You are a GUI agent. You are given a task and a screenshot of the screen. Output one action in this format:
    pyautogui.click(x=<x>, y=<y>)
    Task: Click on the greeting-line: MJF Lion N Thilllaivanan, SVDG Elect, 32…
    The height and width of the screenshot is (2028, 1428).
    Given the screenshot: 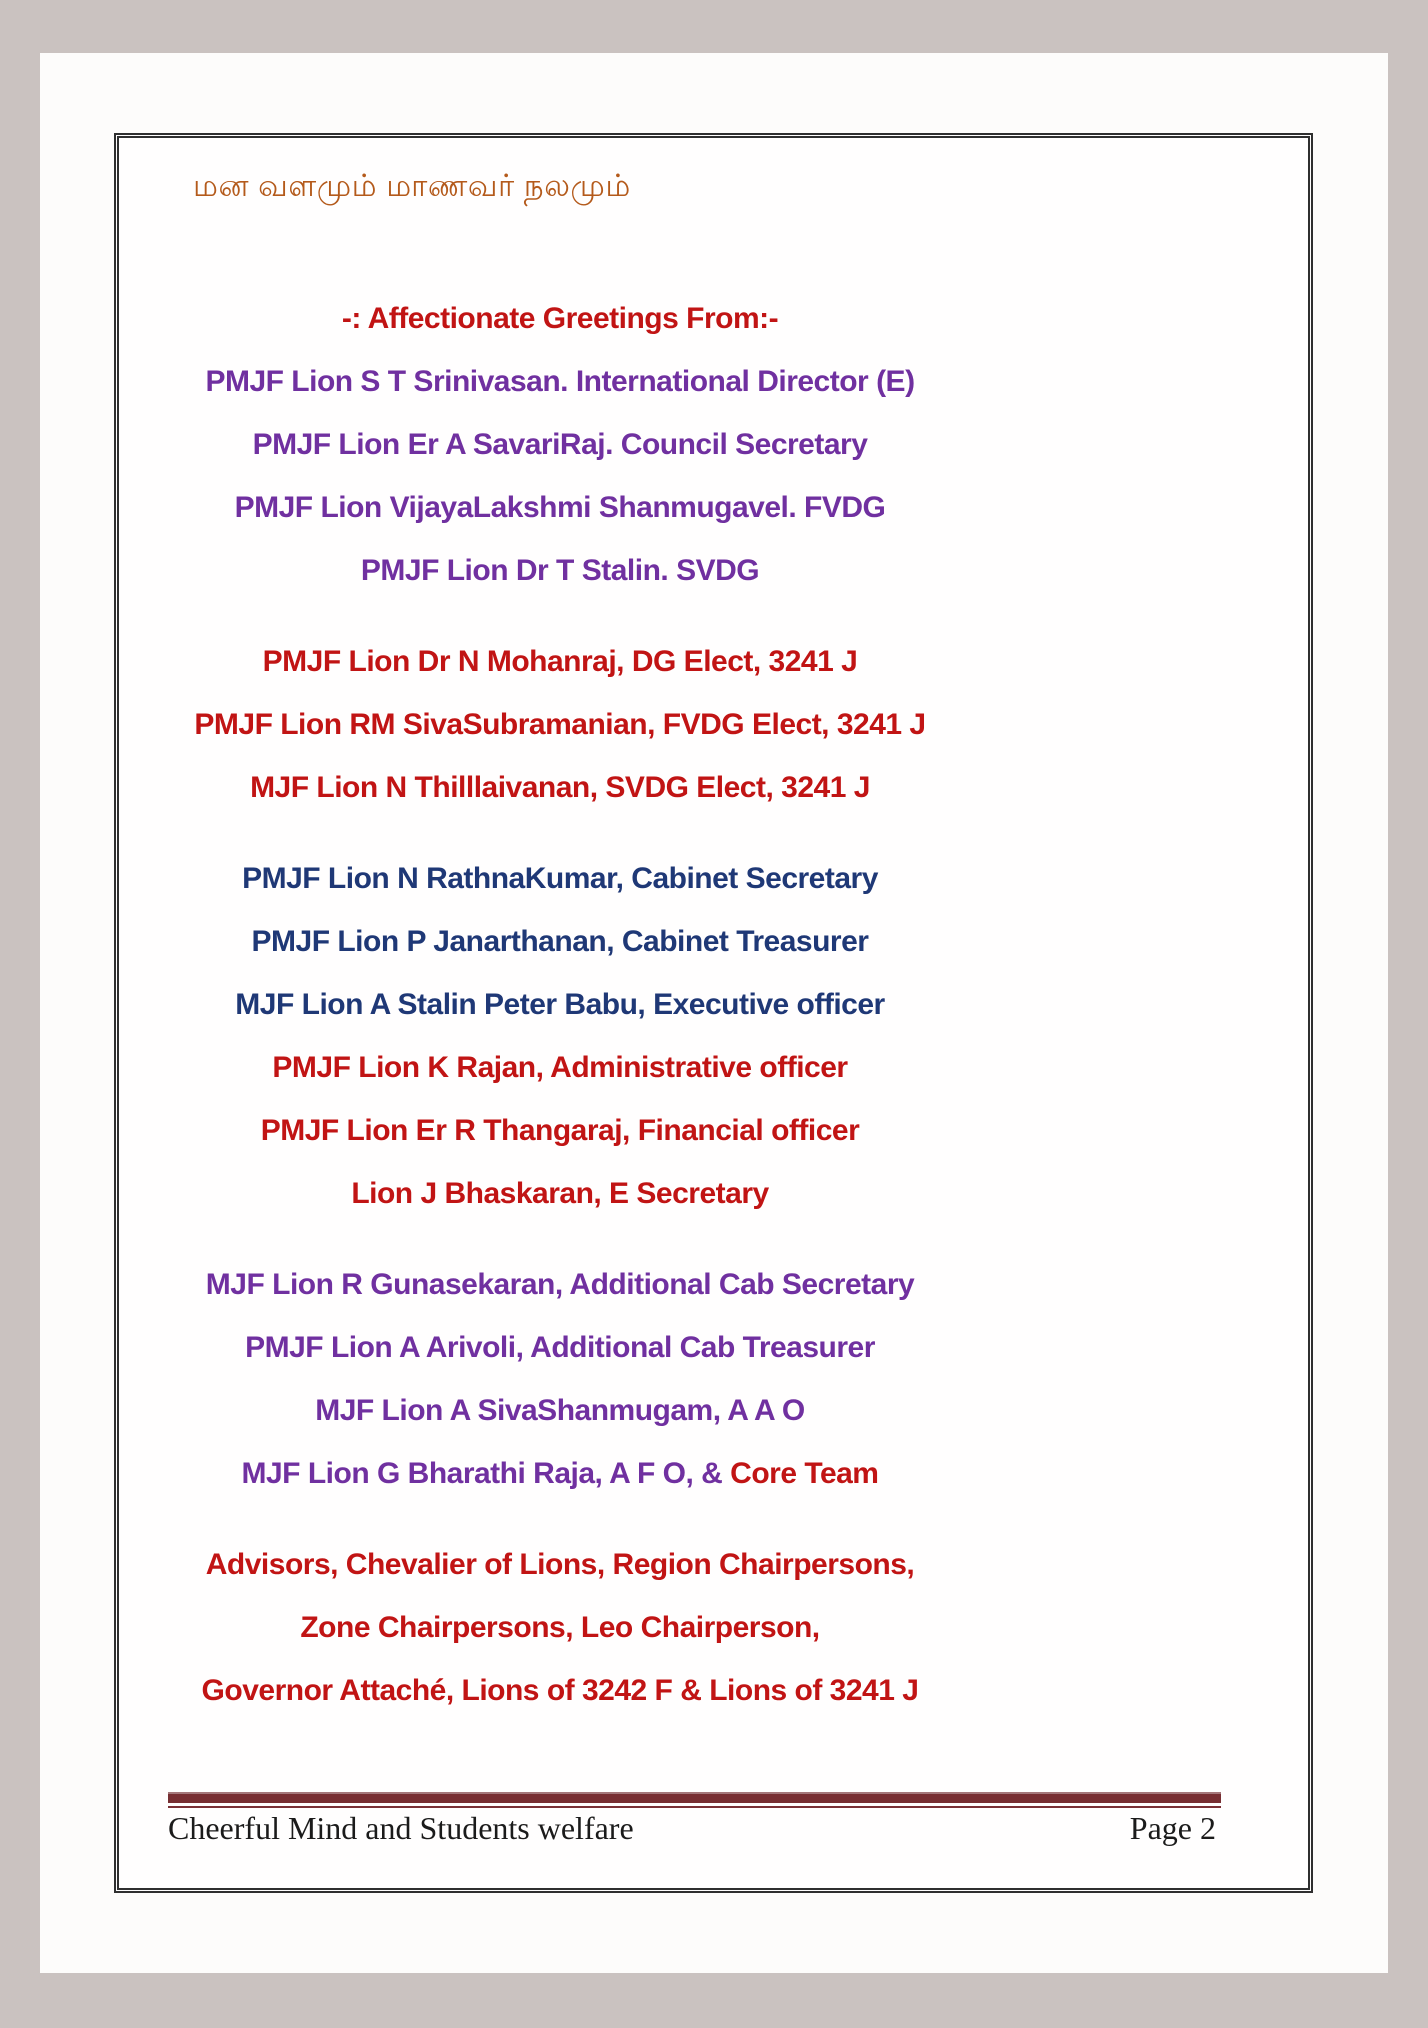 What is the action you would take?
    pyautogui.click(x=560, y=787)
    